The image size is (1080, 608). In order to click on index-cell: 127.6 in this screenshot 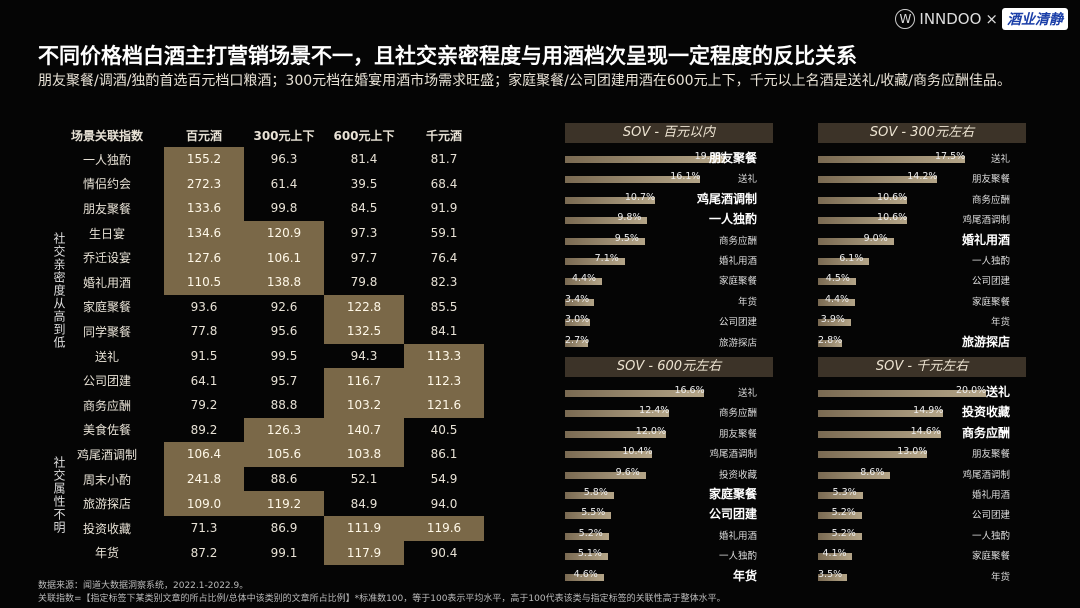, I will do `click(204, 257)`.